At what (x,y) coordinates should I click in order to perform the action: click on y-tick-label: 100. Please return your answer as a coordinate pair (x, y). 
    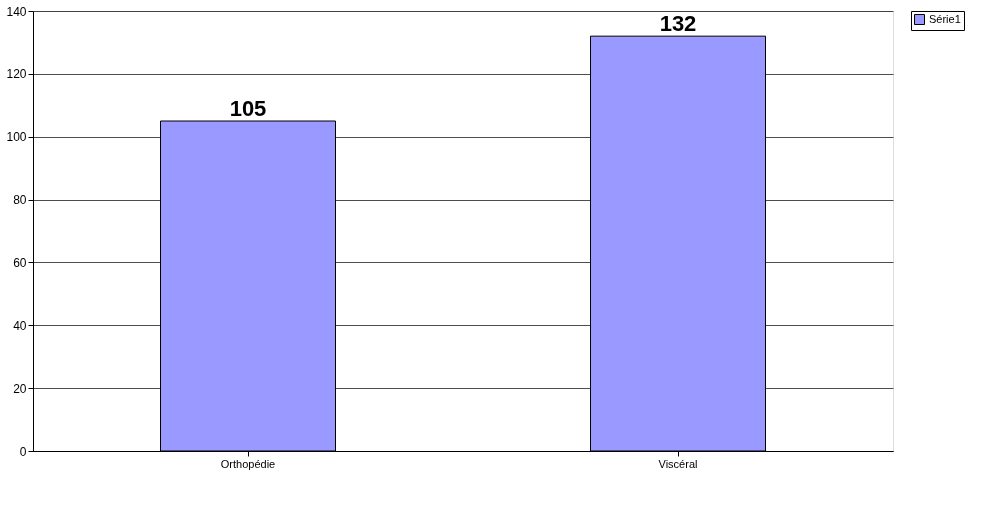
    Looking at the image, I should click on (16, 137).